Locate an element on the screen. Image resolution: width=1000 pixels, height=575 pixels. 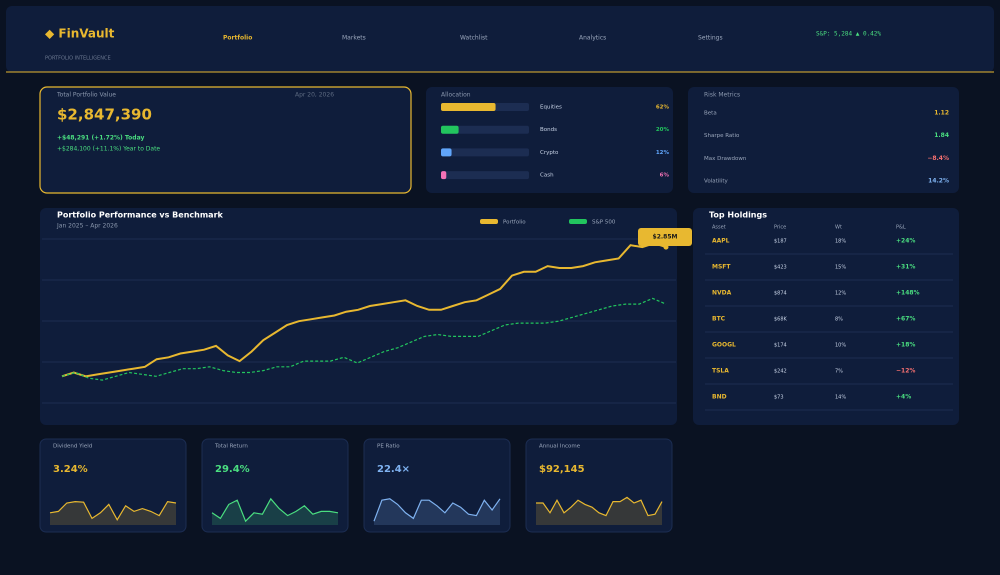
ytd-change: +$284,100 (+11.1%) Year to Date is located at coordinates (108, 149).